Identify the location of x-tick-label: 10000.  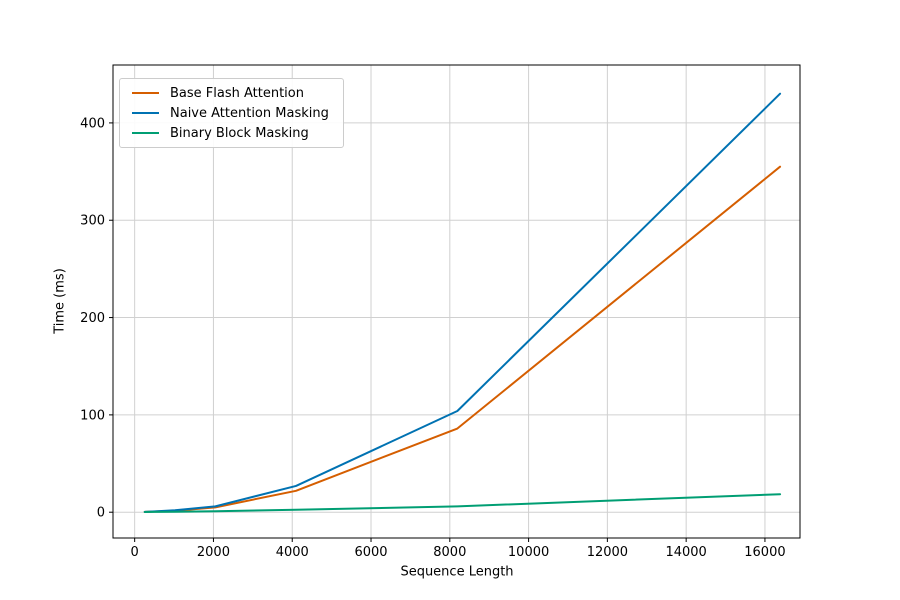
(528, 552).